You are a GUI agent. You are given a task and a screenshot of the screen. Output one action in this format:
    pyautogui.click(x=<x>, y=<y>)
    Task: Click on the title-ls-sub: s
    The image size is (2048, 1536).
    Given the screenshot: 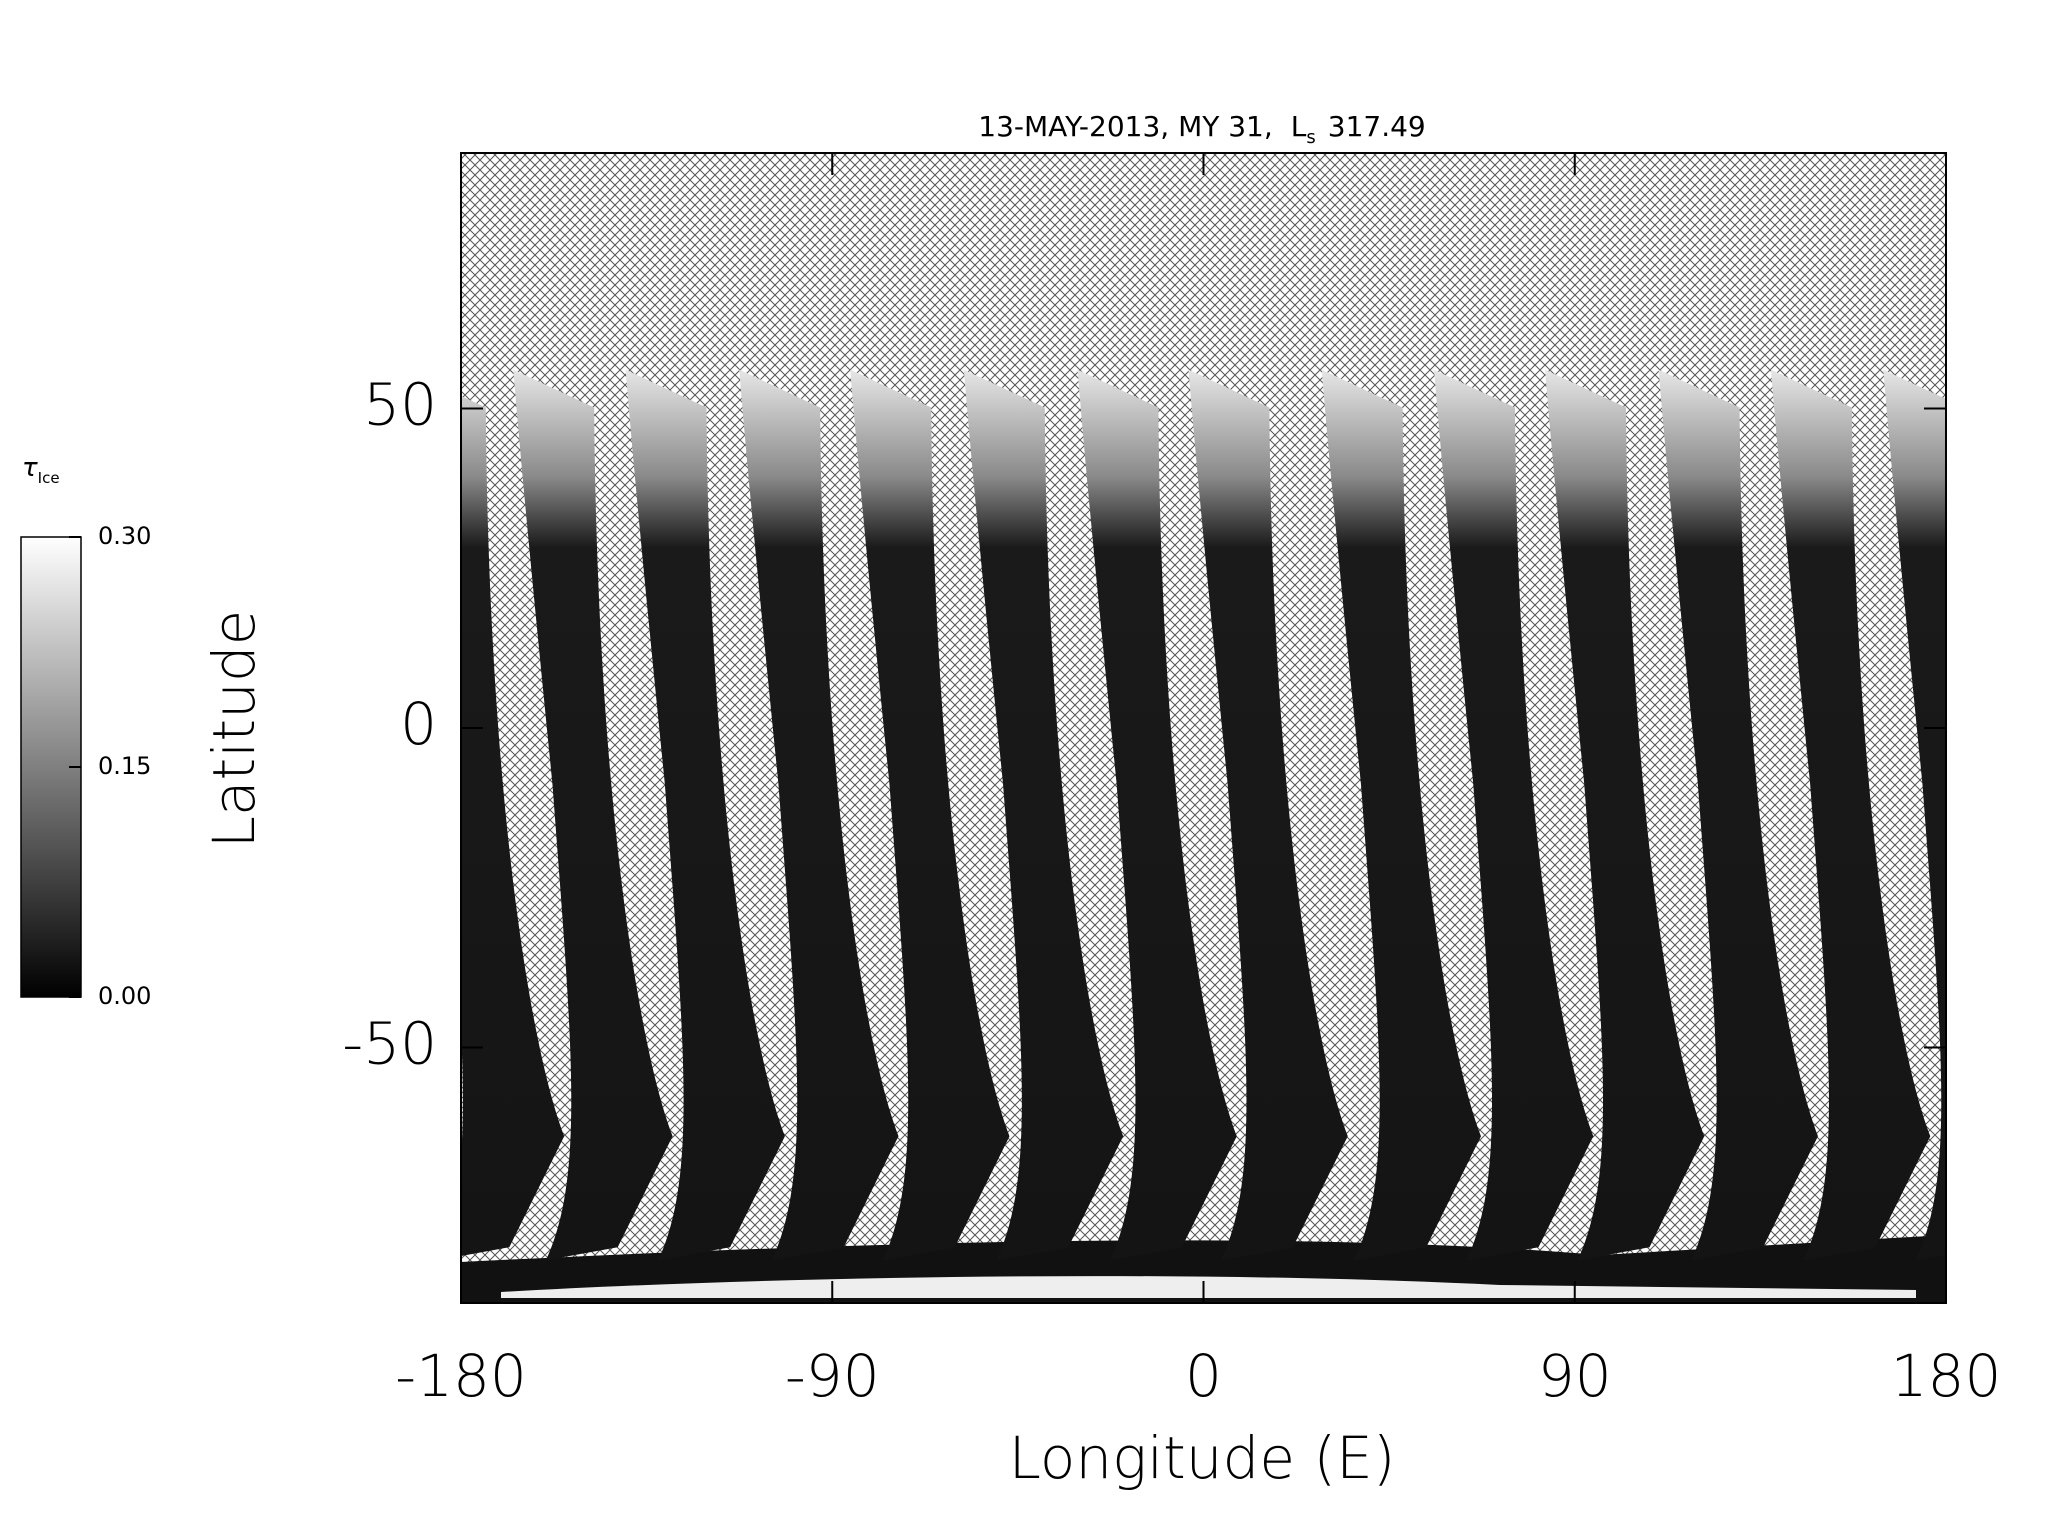 What is the action you would take?
    pyautogui.click(x=1310, y=137)
    